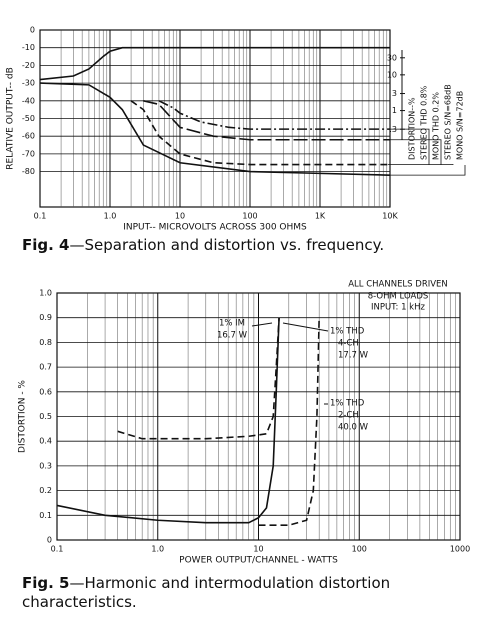 The height and width of the screenshot is (619, 485). Describe the element at coordinates (46, 245) in the screenshot. I see `caption-label: Fig. 4` at that location.